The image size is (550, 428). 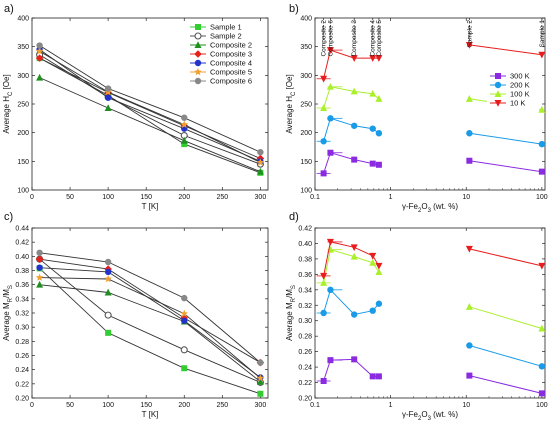 What do you see at coordinates (22, 356) in the screenshot?
I see `y-tick-label: 0.26` at bounding box center [22, 356].